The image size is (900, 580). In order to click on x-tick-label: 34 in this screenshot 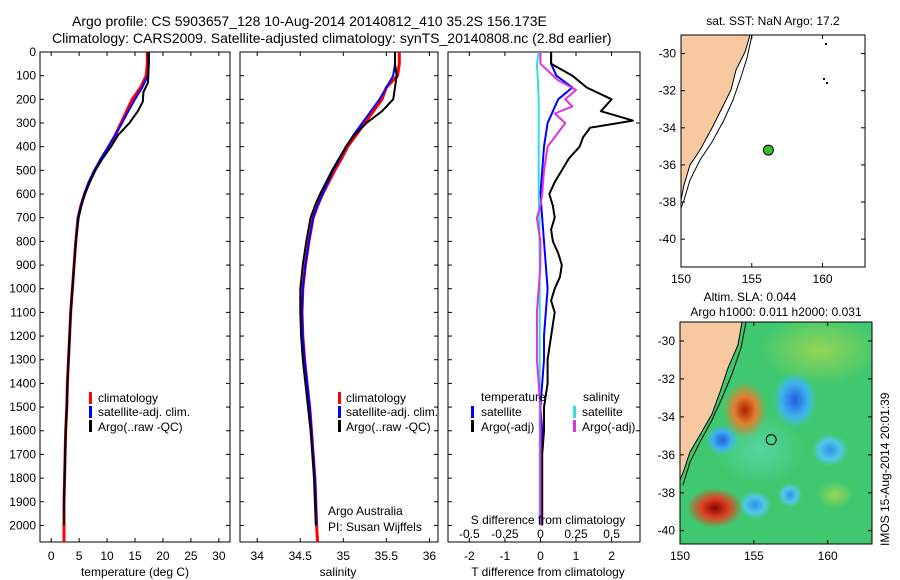, I will do `click(258, 556)`.